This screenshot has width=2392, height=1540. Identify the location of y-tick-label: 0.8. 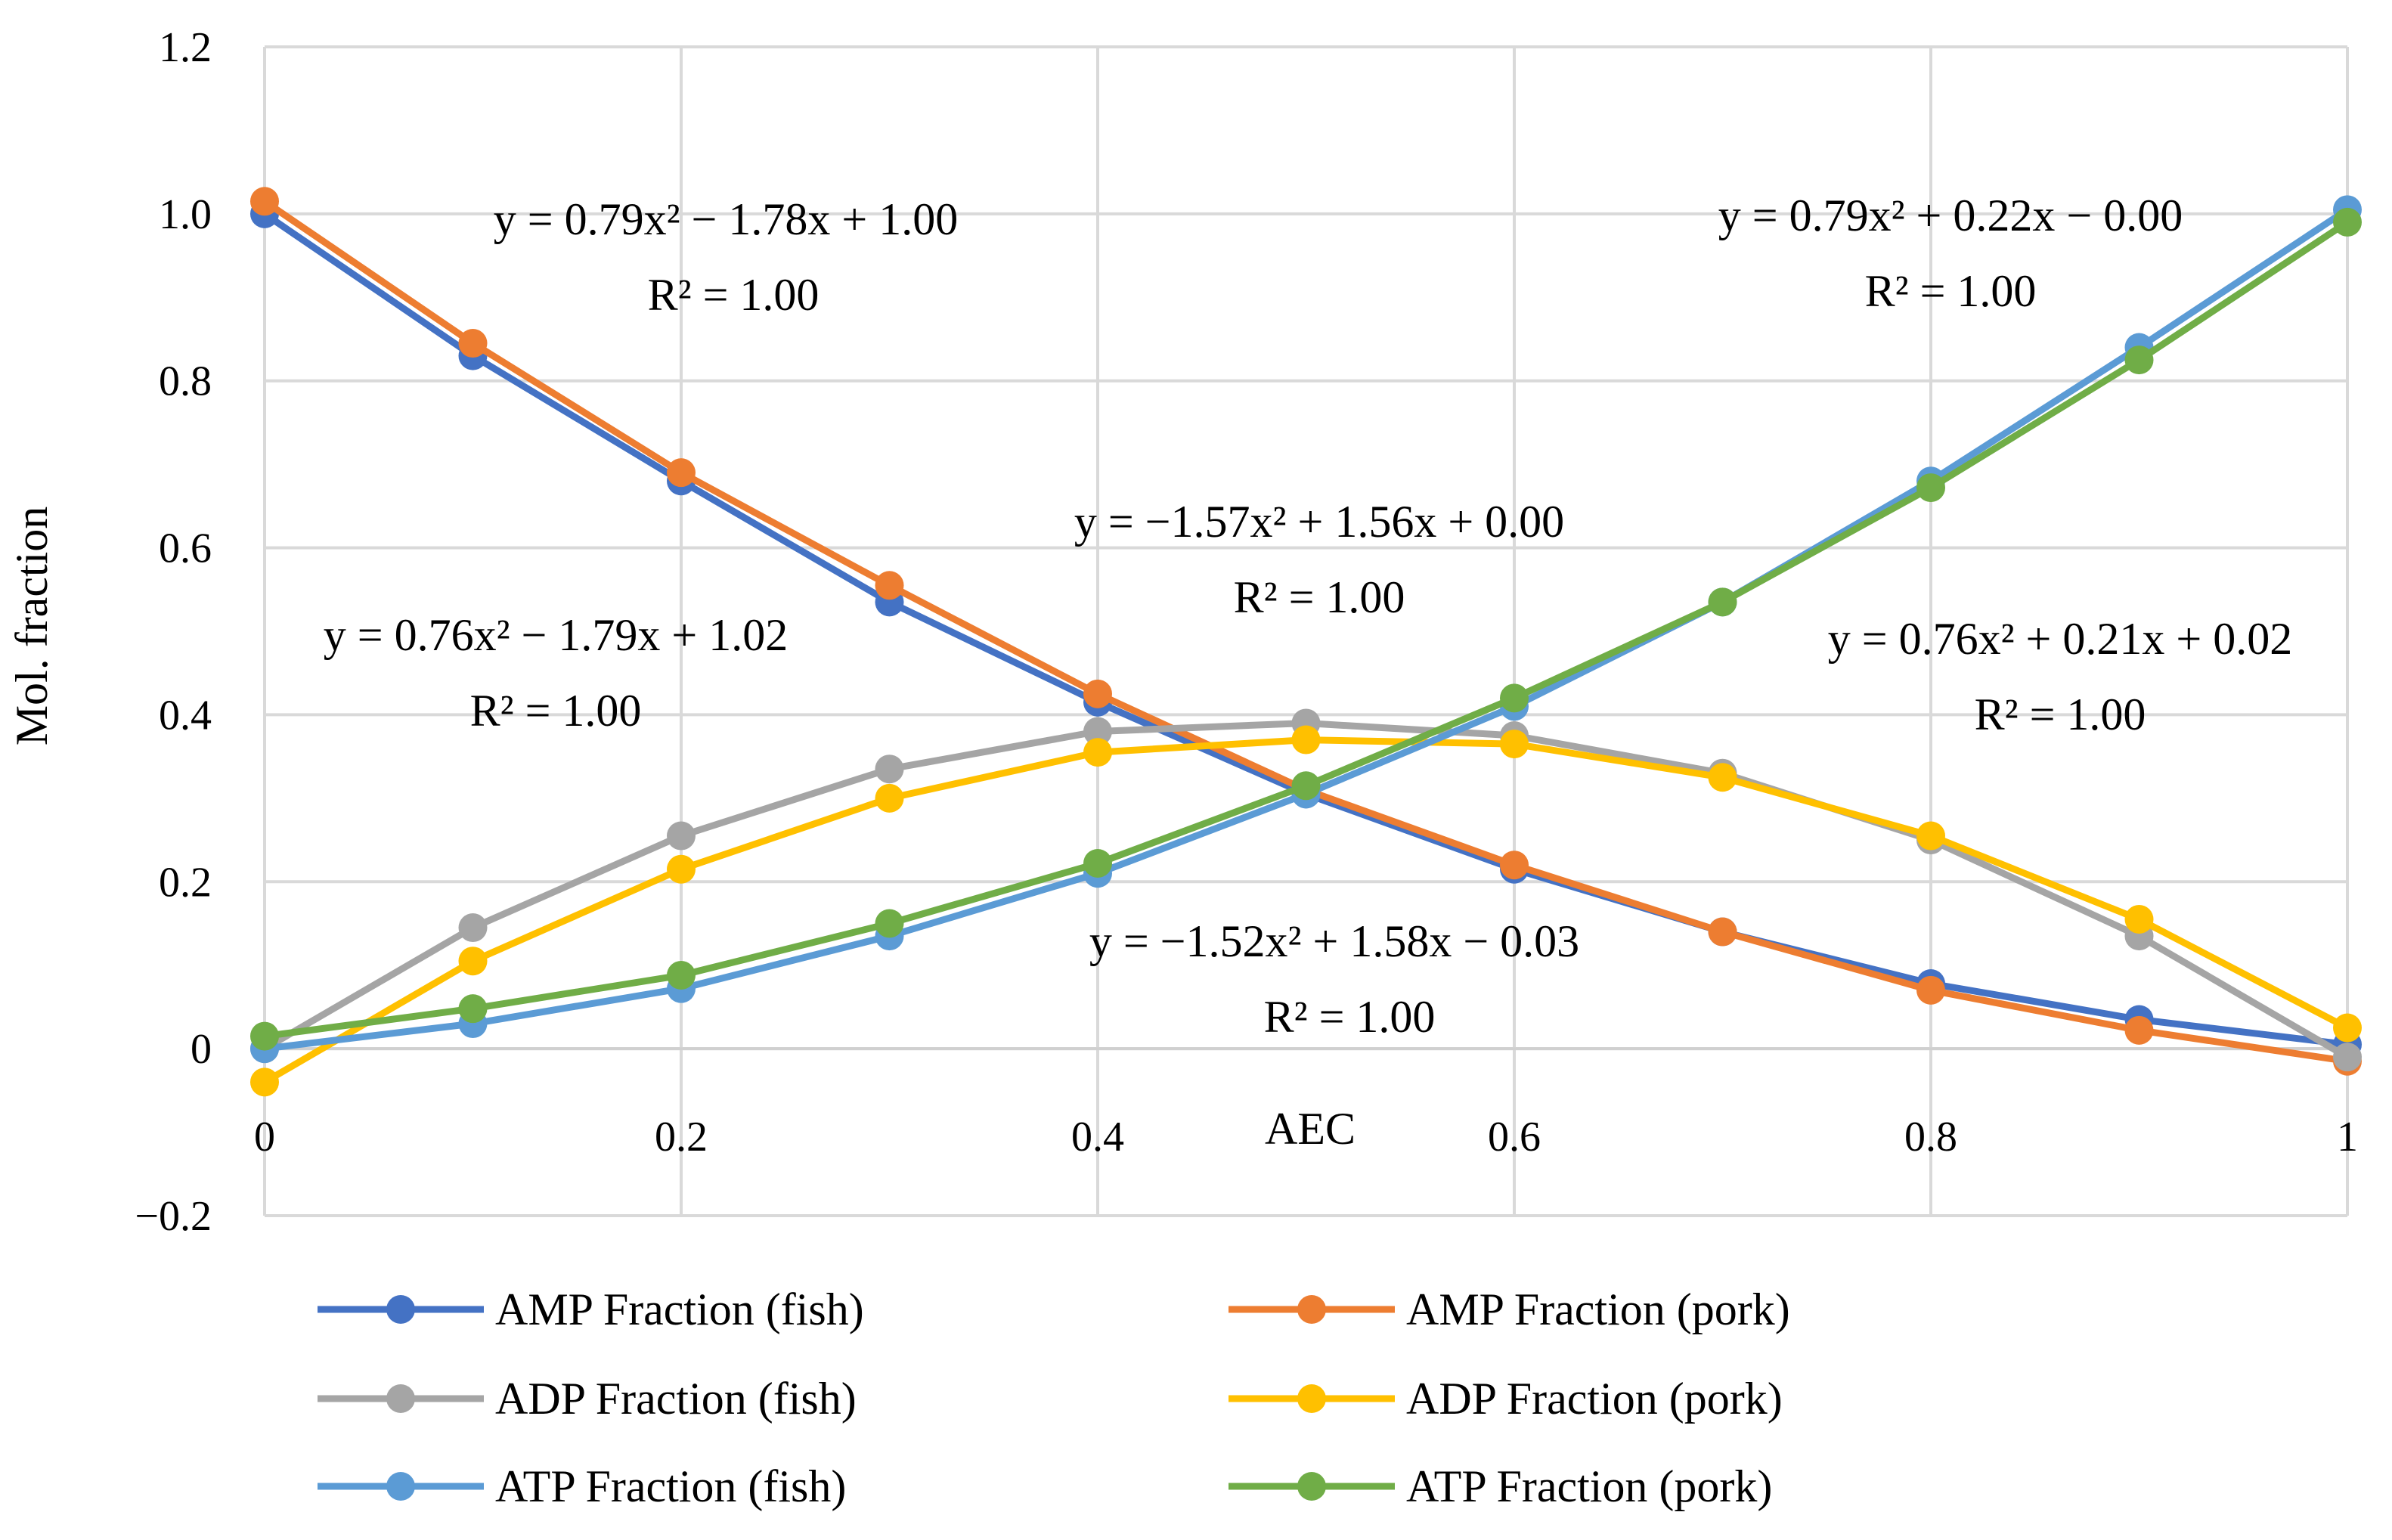
(185, 381).